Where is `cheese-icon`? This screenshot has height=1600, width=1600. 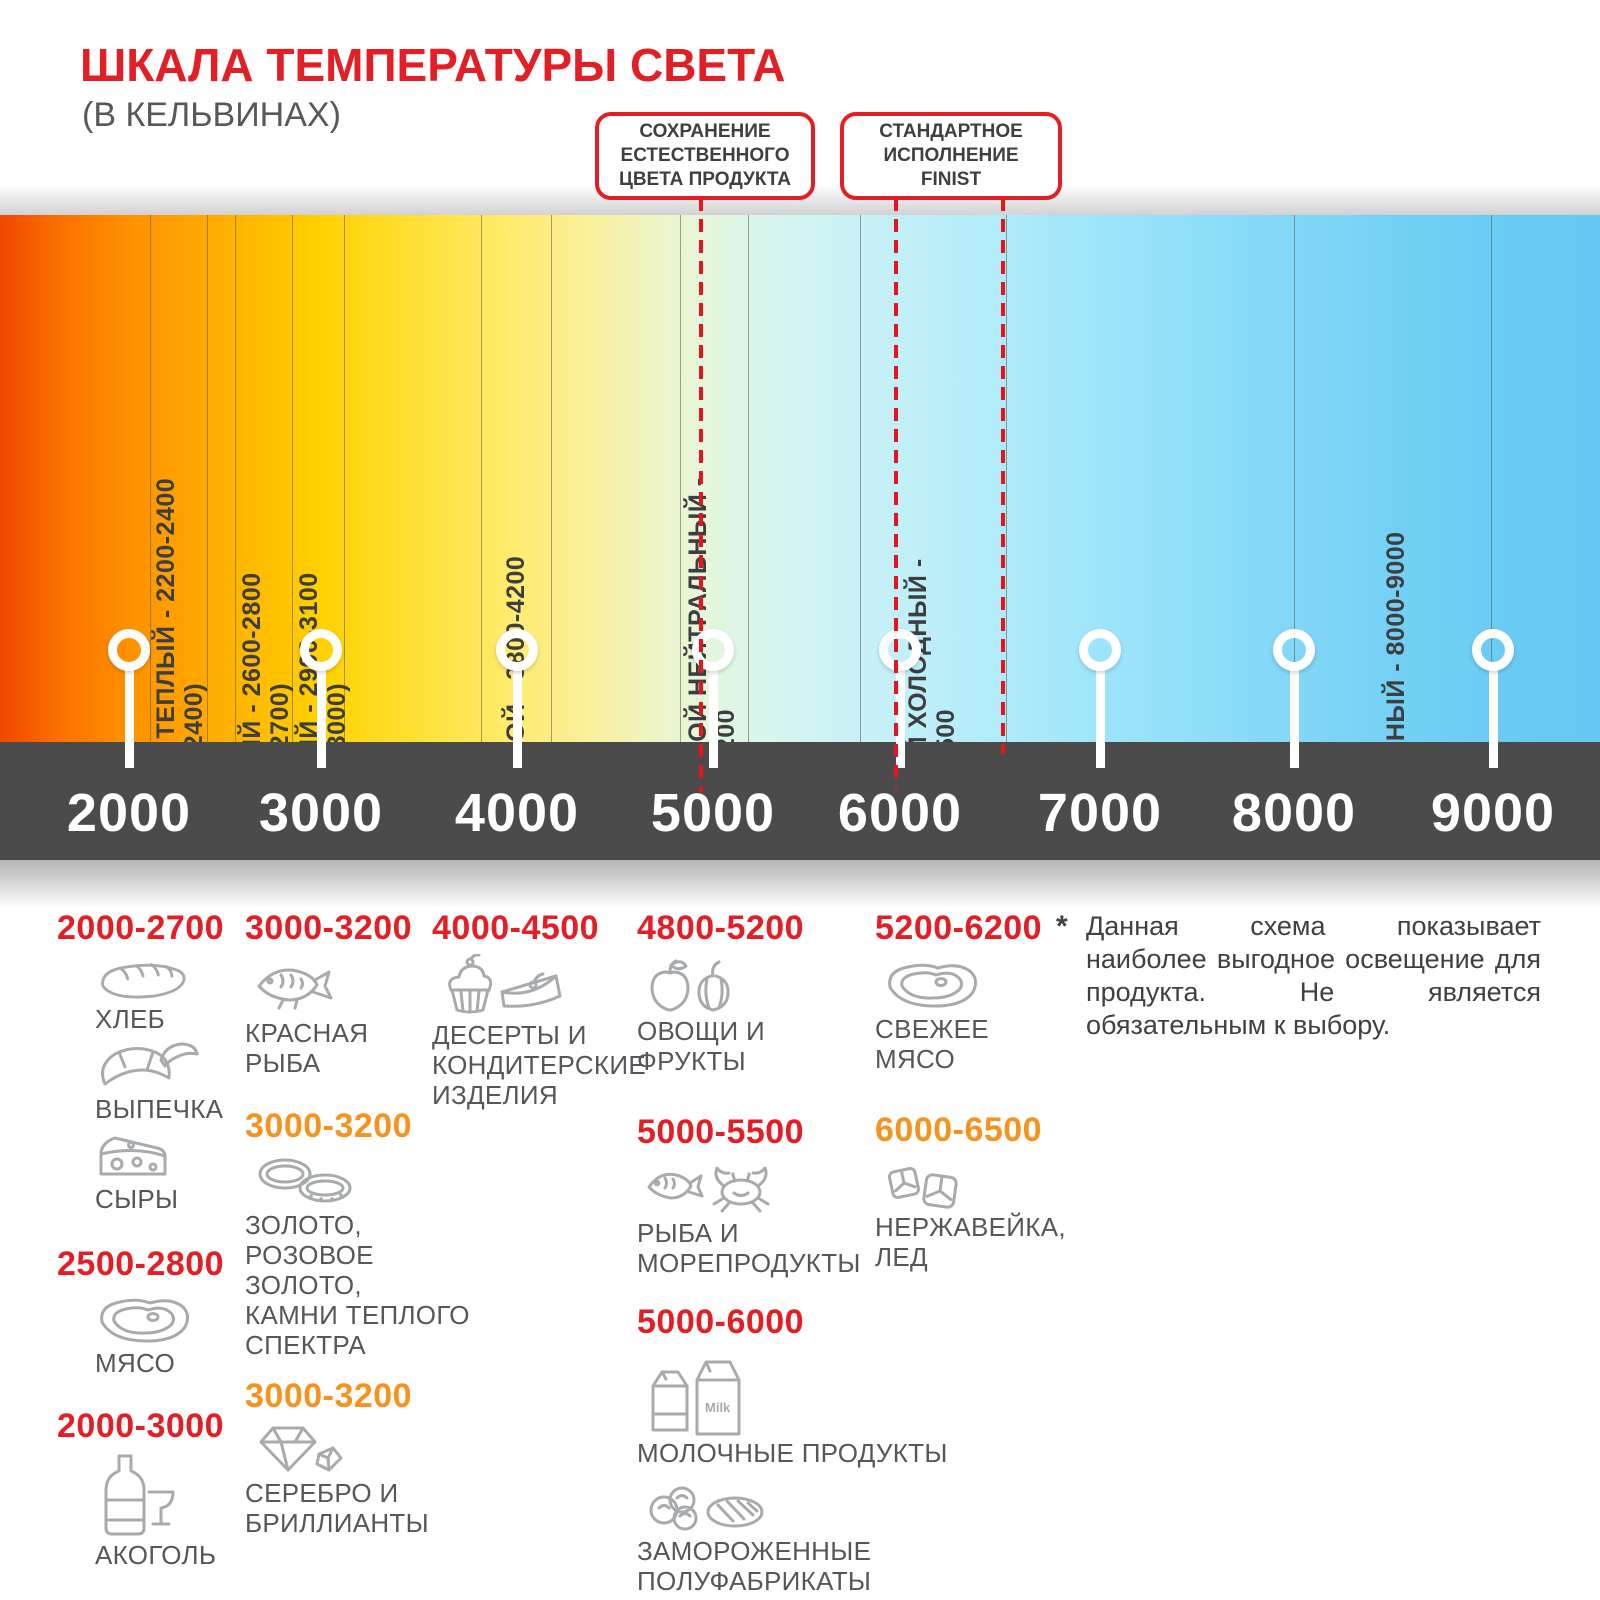 cheese-icon is located at coordinates (133, 1156).